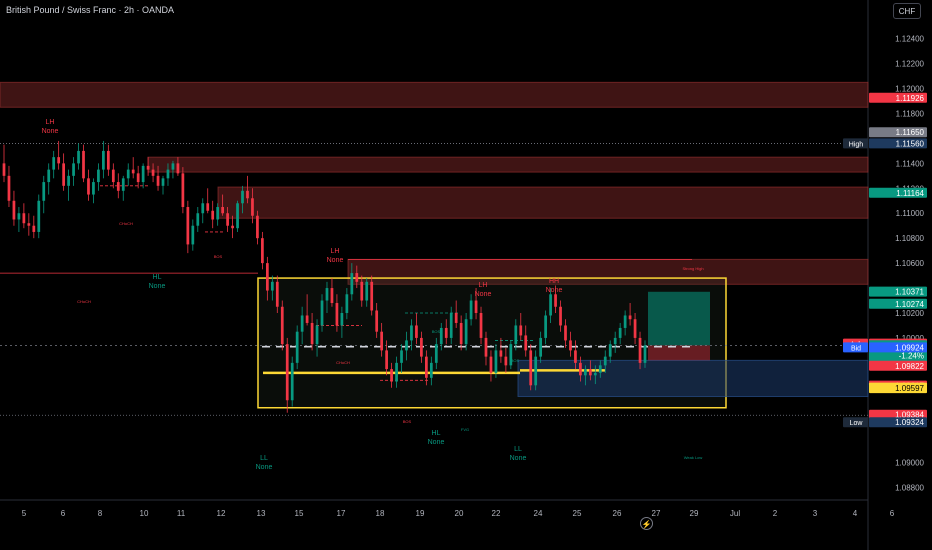 The image size is (932, 550). I want to click on x-tick-label: 12, so click(221, 513).